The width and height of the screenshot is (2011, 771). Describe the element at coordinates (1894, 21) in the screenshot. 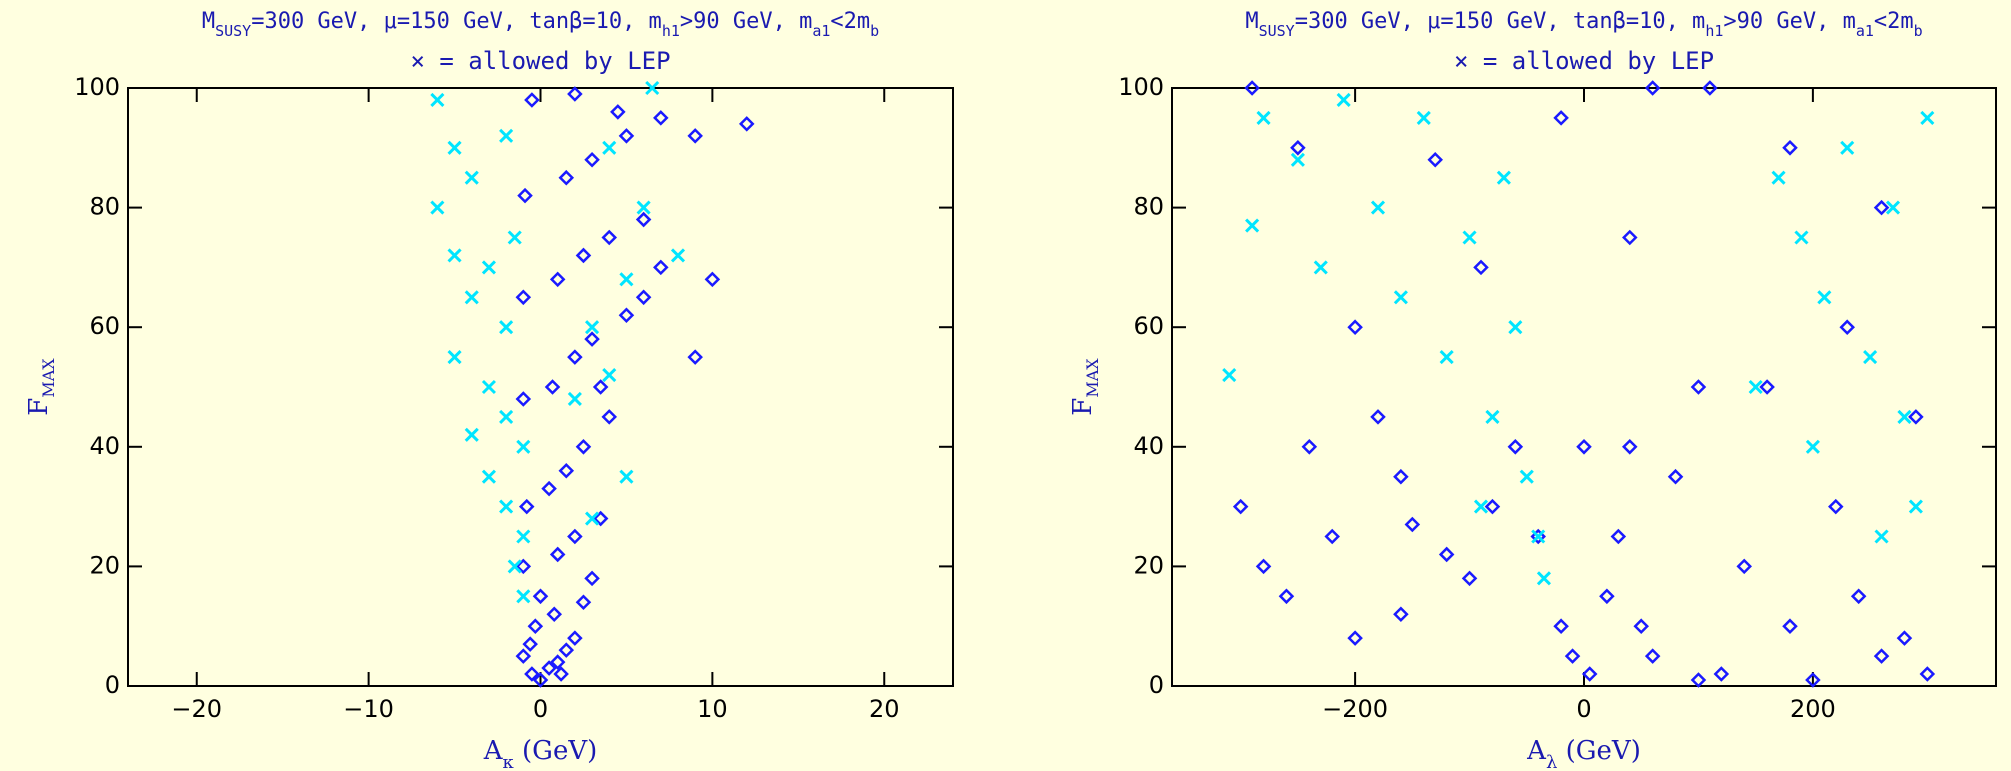

I see `text-part: <2m` at that location.